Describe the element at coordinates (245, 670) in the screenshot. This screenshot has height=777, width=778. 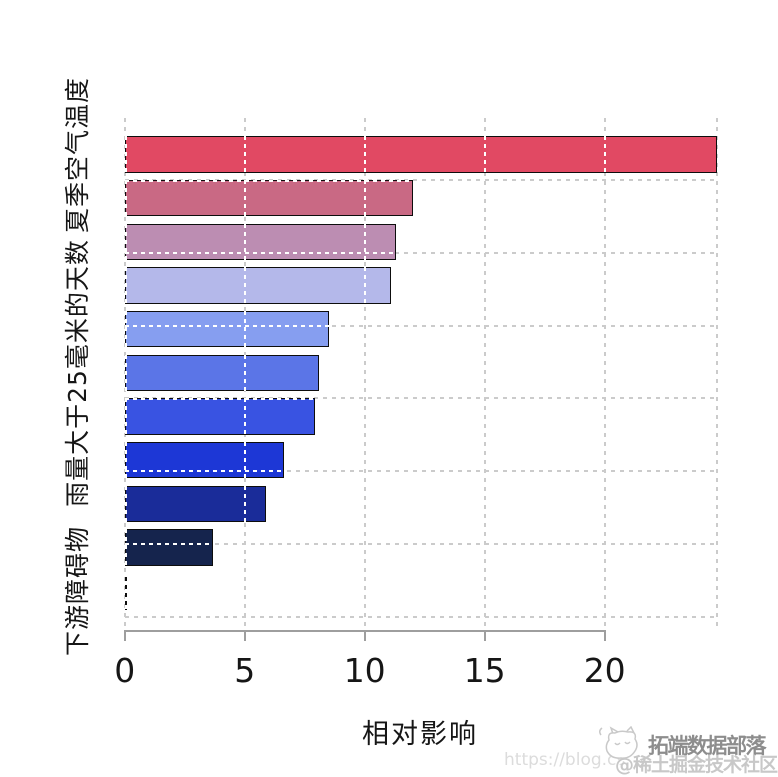
I see `x-tick-label: 5` at that location.